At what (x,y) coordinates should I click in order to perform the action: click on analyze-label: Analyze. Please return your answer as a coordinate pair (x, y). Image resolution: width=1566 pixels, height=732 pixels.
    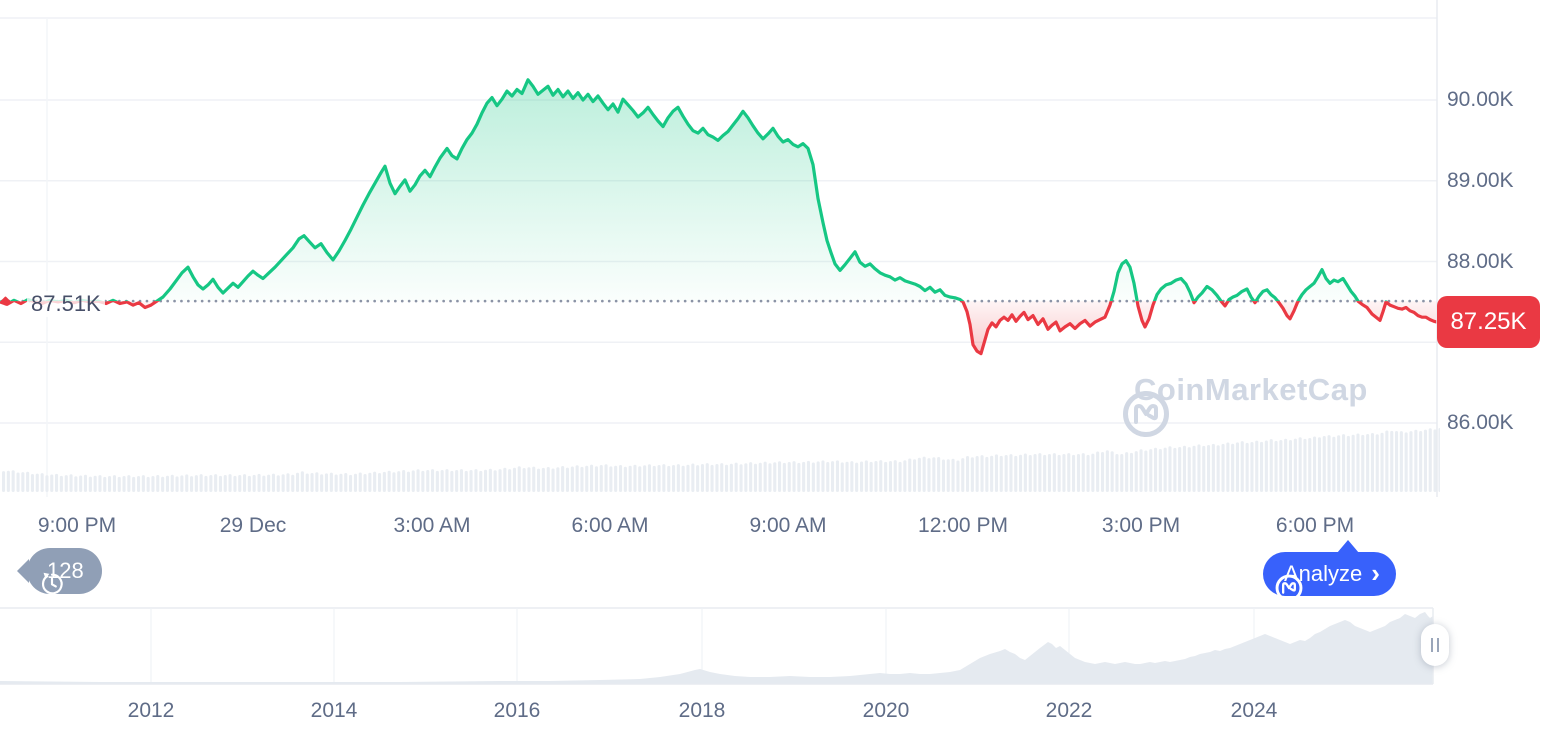
    Looking at the image, I should click on (1323, 573).